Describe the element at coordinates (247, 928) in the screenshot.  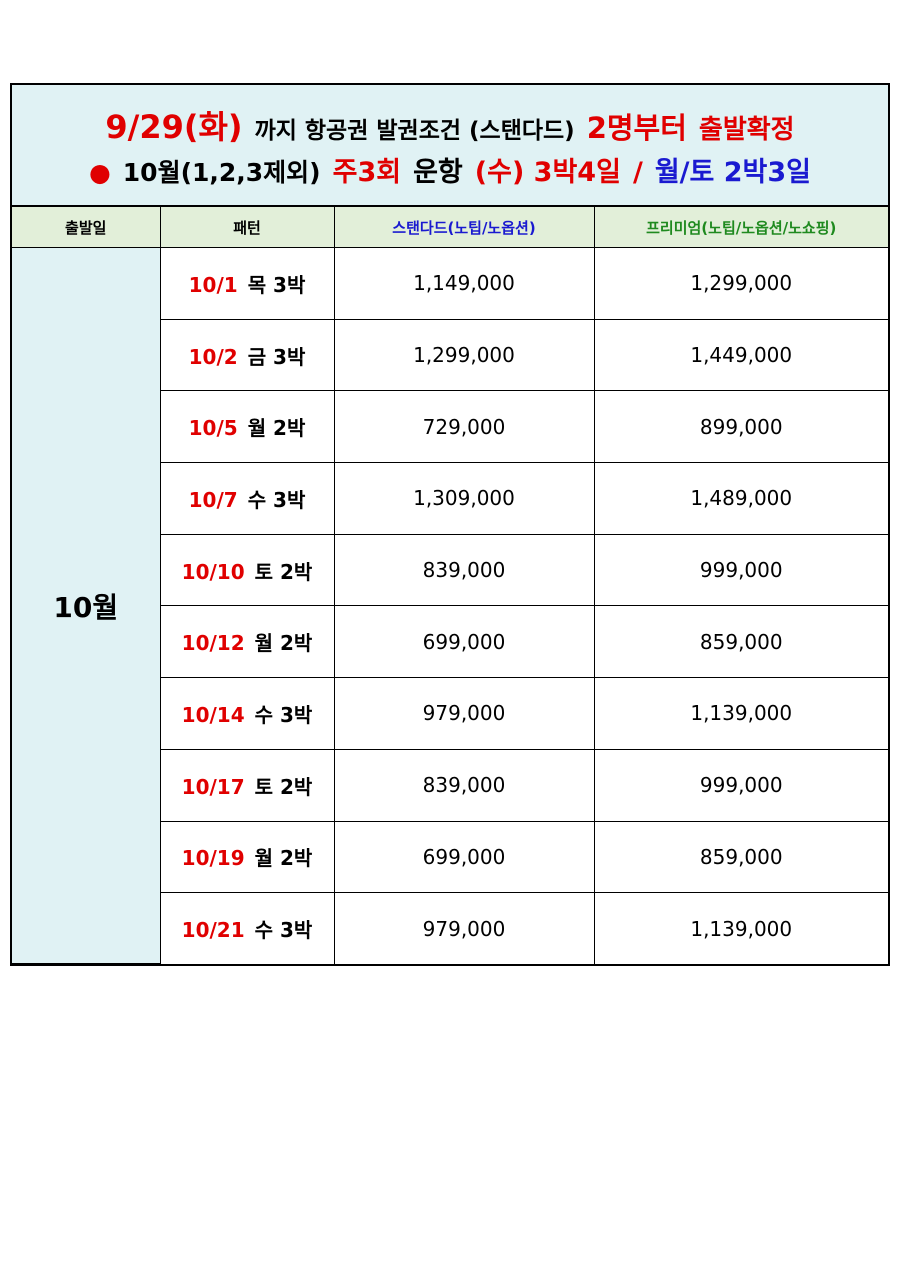
I see `pattern-cell: 10/21 수 3박` at that location.